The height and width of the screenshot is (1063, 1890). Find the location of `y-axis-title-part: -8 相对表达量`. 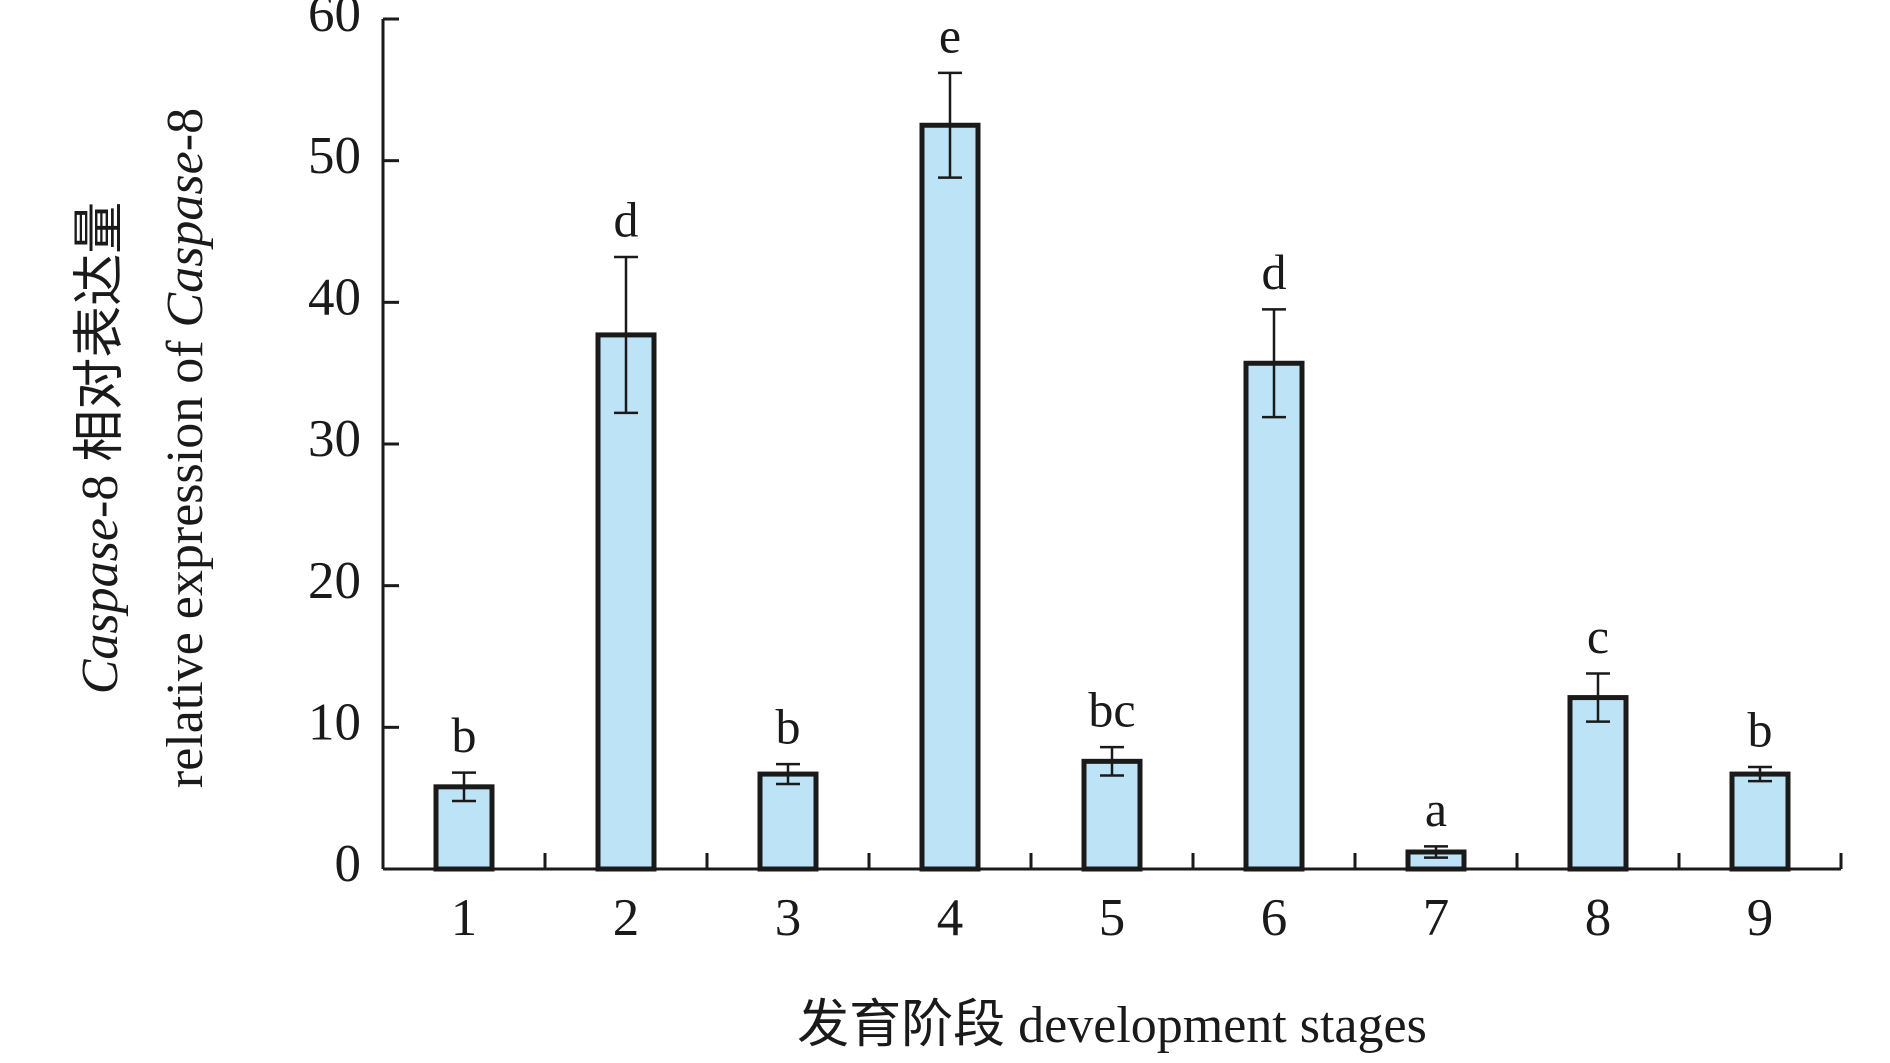

y-axis-title-part: -8 相对表达量 is located at coordinates (100, 360).